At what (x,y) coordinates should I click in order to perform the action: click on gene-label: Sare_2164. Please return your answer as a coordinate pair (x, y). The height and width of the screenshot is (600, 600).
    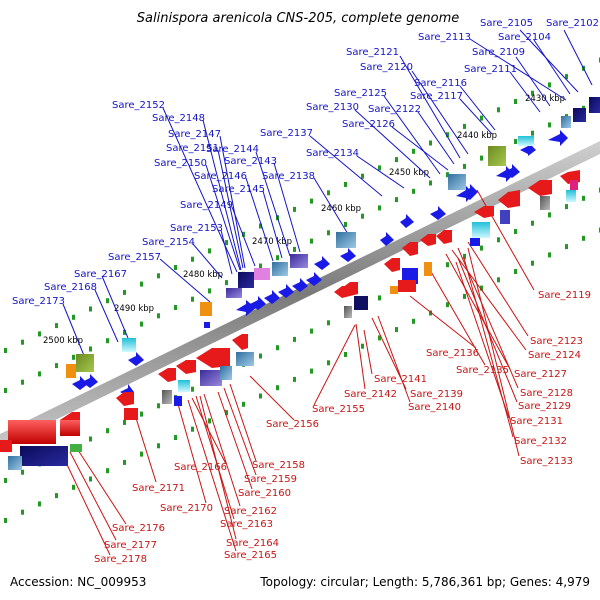
    Looking at the image, I should click on (252, 543).